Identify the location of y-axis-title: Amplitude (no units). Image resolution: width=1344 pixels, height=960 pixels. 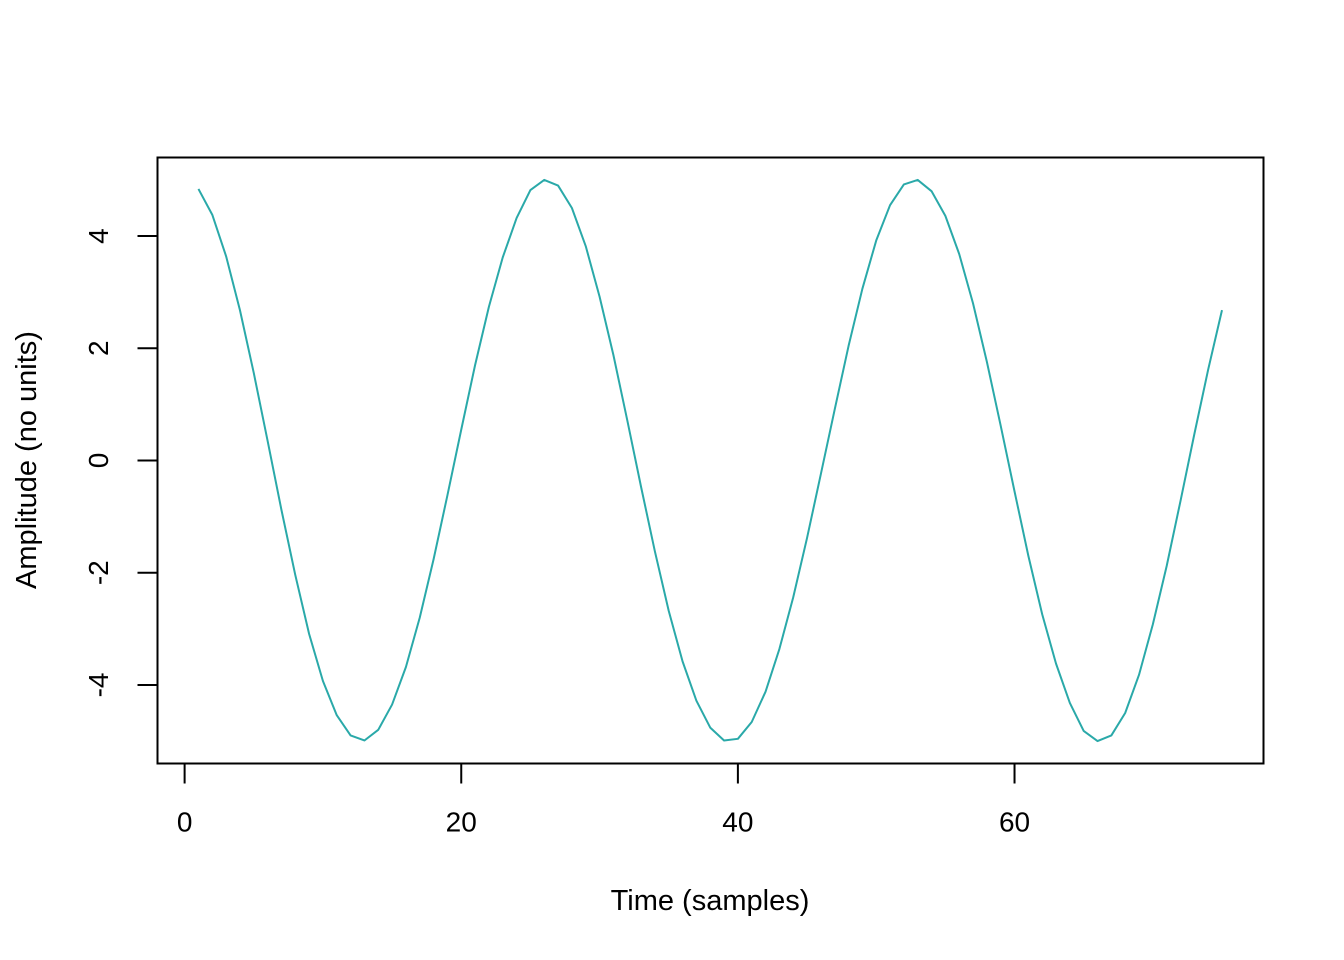
(27, 460).